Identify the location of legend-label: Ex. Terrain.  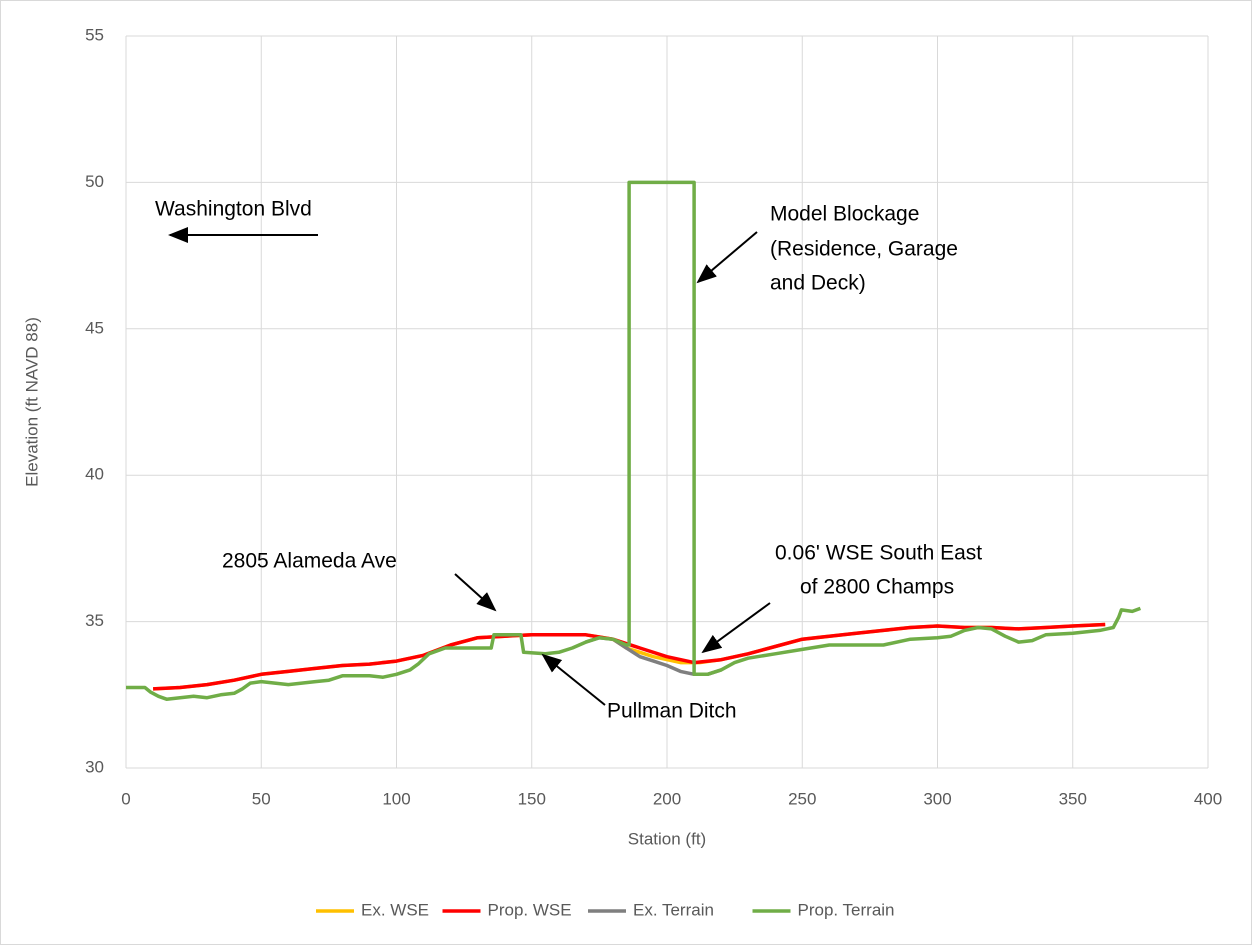
(673, 909).